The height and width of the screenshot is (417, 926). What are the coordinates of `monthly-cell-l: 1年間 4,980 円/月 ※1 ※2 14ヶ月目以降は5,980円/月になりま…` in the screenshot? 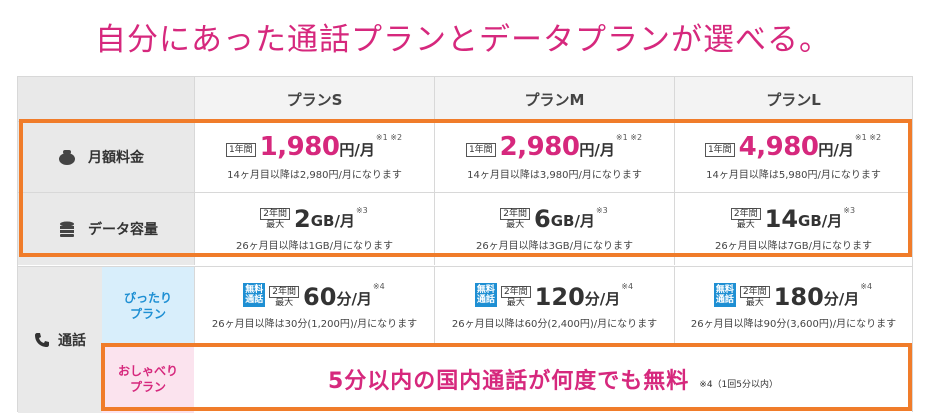 It's located at (793, 157).